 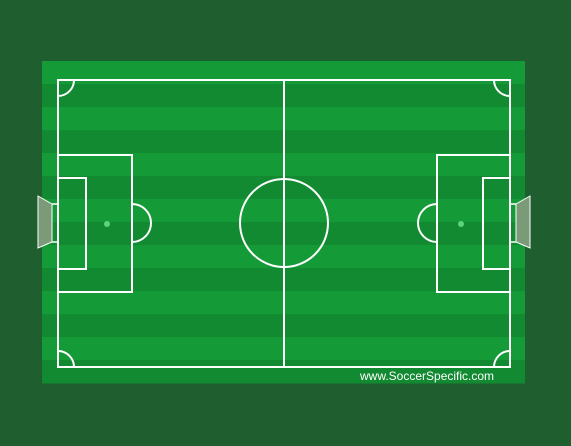 What do you see at coordinates (496, 223) in the screenshot?
I see `right-goal-area` at bounding box center [496, 223].